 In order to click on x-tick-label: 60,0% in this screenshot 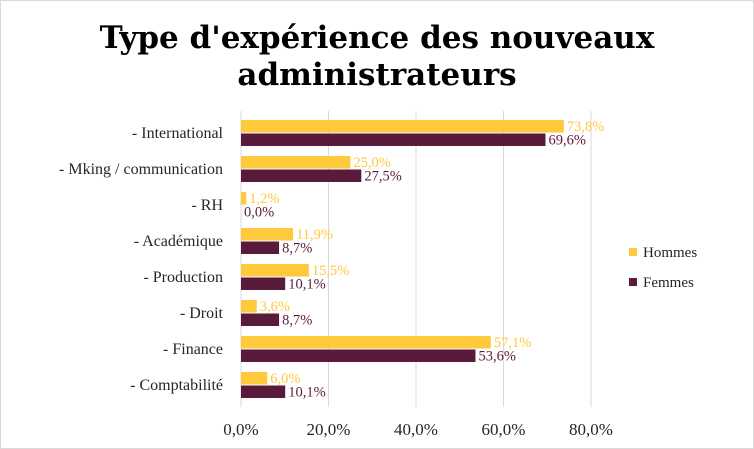, I will do `click(504, 429)`.